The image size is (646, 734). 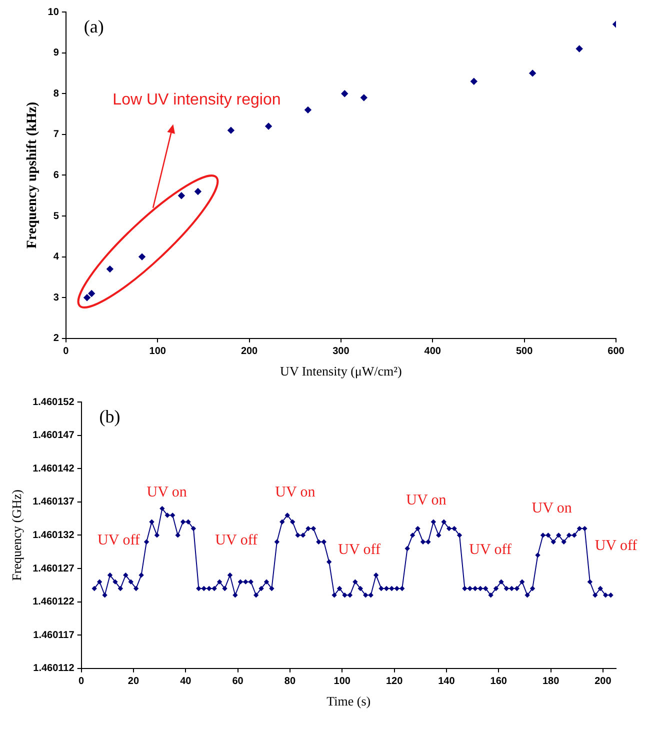 I want to click on y-tick-label: 7, so click(x=56, y=134).